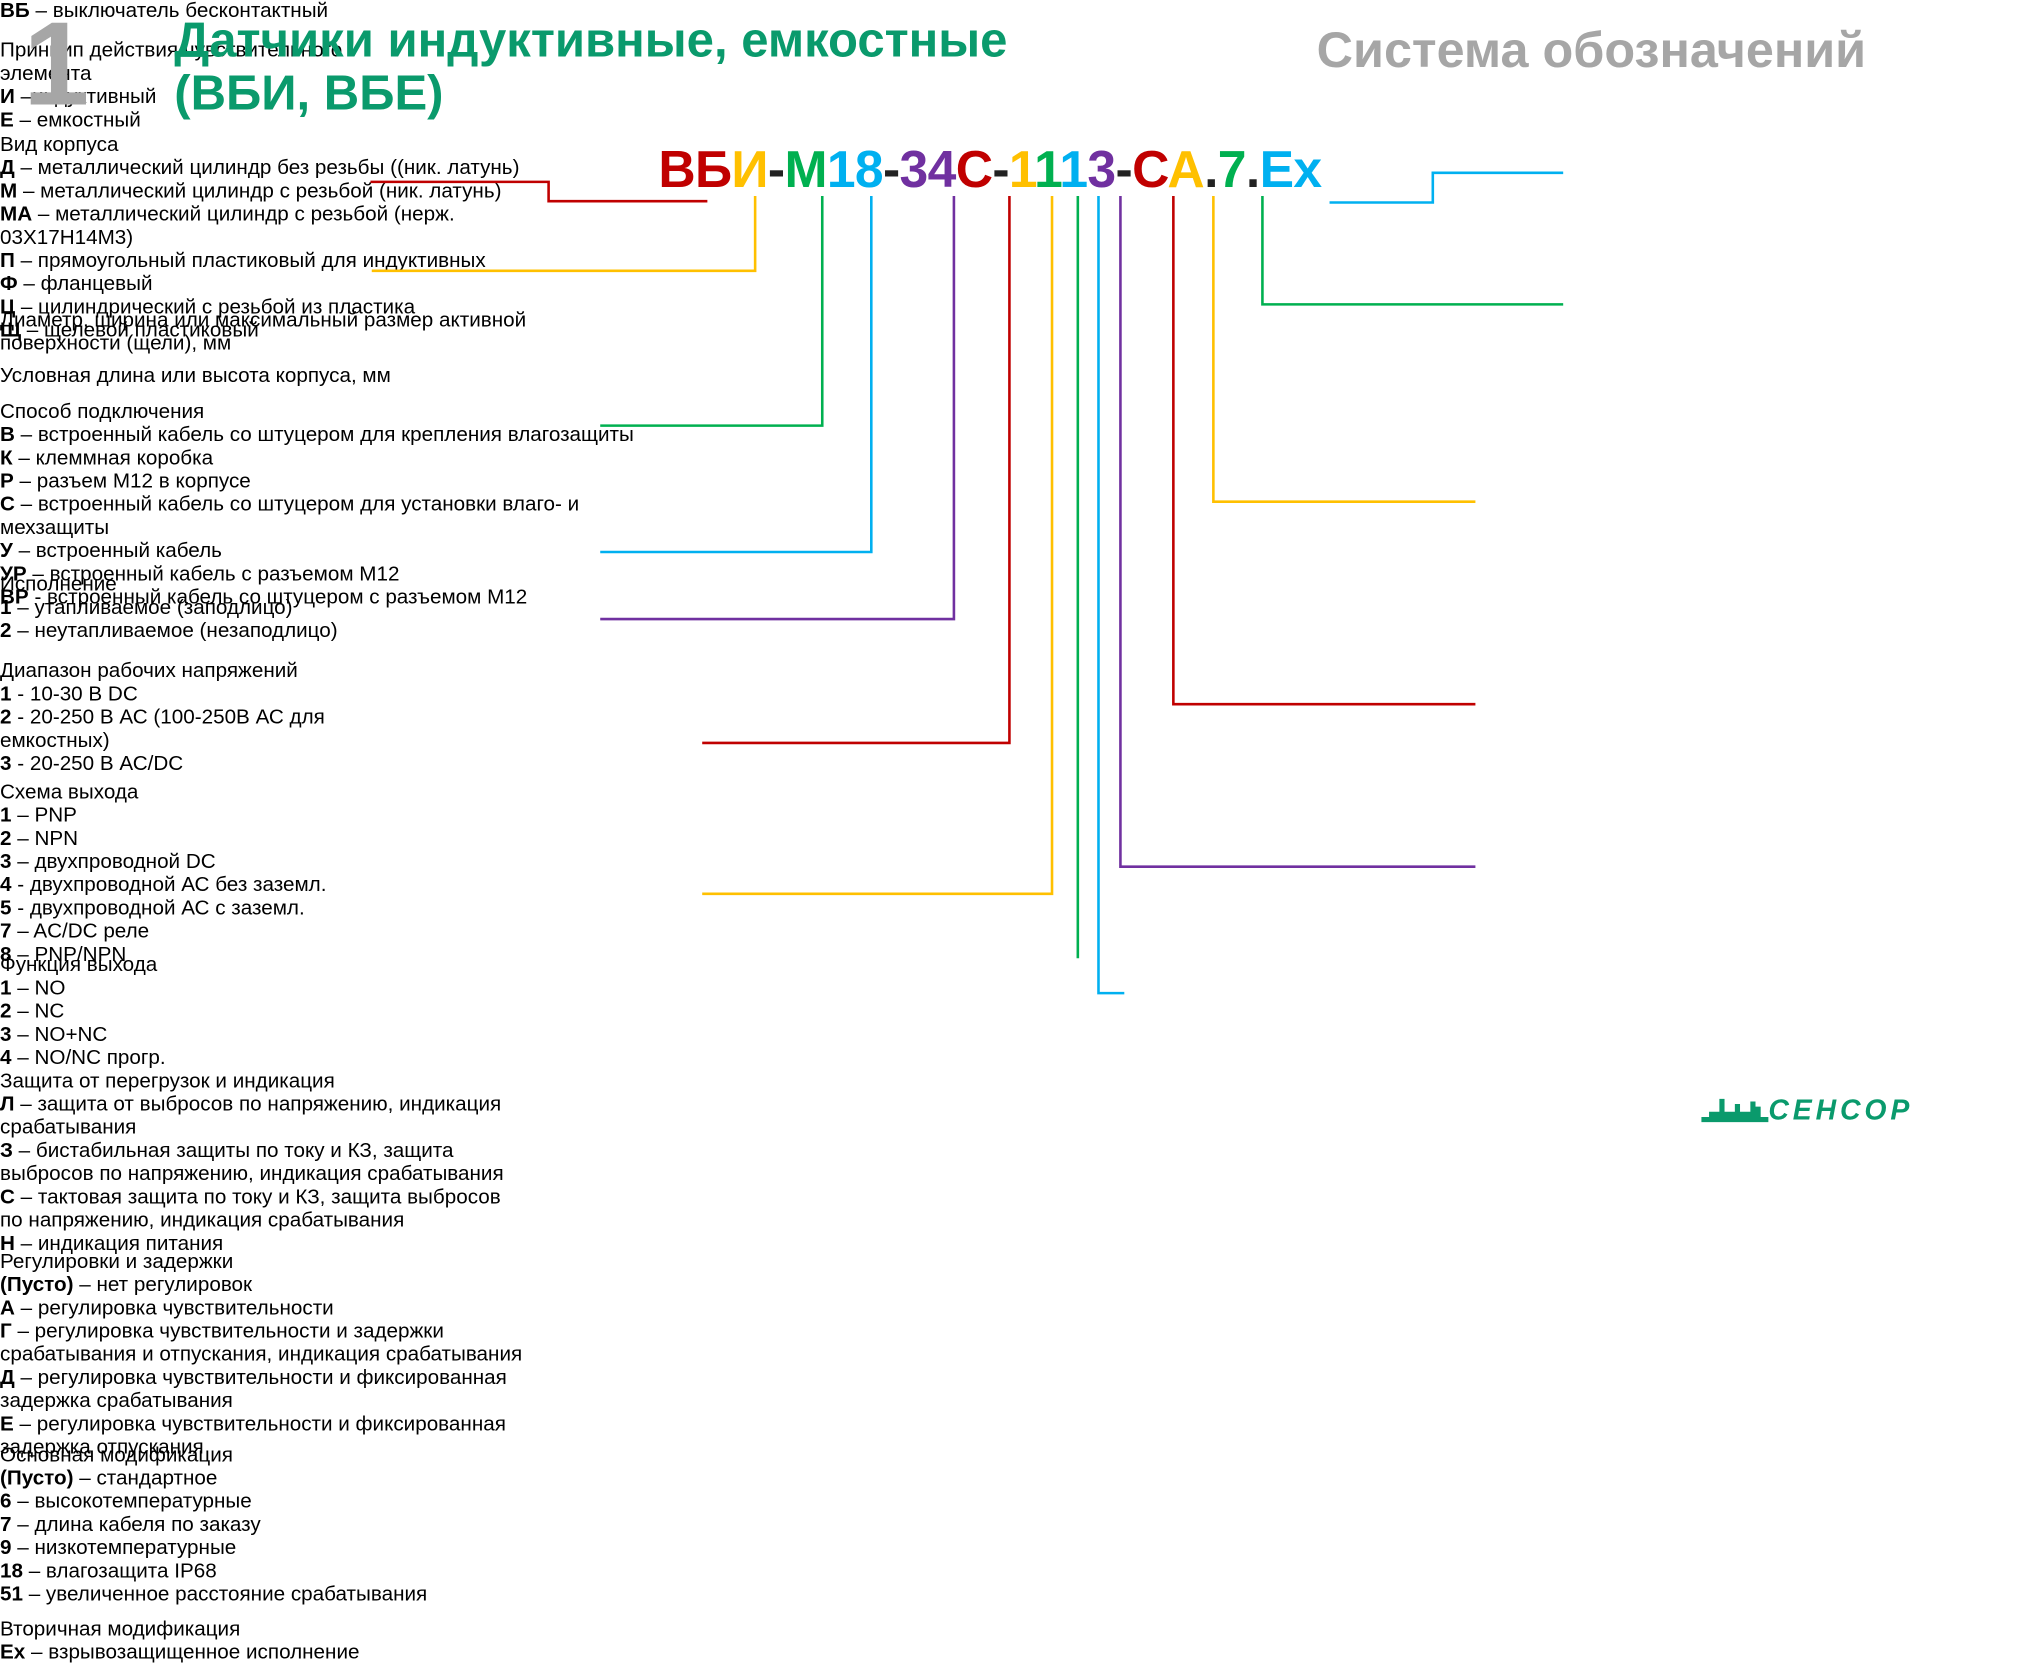  I want to click on item-key: З, so click(6, 1151).